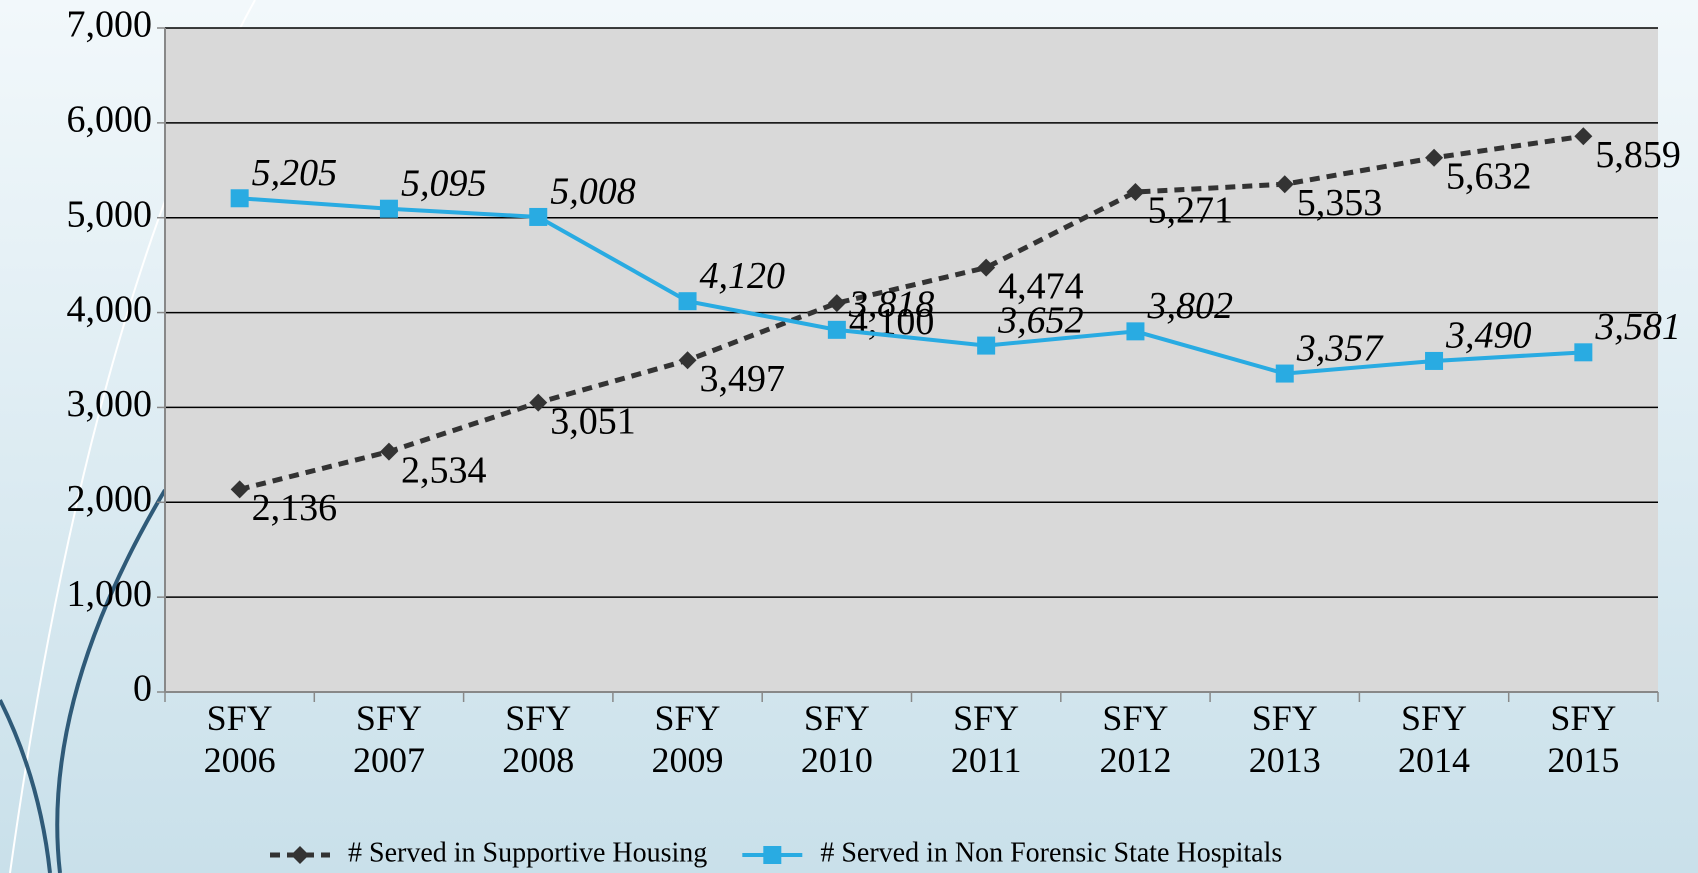 Image resolution: width=1698 pixels, height=873 pixels. I want to click on x-tick-label: SFY 2011, so click(986, 739).